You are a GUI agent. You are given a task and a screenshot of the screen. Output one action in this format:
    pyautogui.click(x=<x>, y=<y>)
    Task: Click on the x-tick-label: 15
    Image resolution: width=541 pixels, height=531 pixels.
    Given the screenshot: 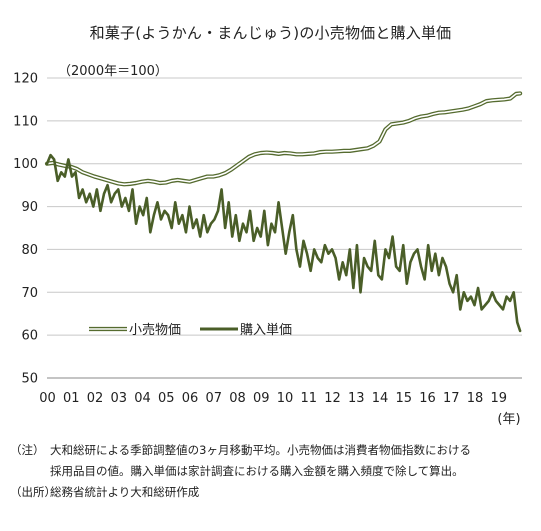 What is the action you would take?
    pyautogui.click(x=403, y=398)
    